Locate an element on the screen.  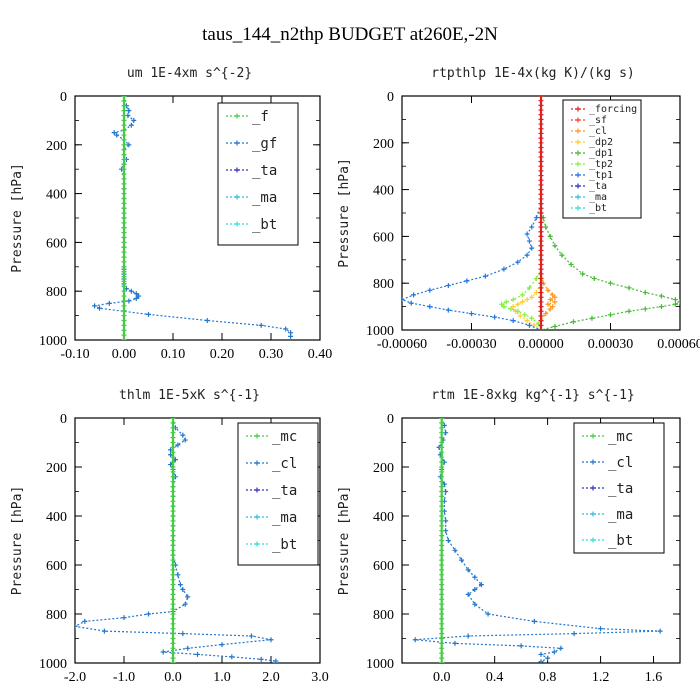
x-tick-label: 0.40 is located at coordinates (320, 354).